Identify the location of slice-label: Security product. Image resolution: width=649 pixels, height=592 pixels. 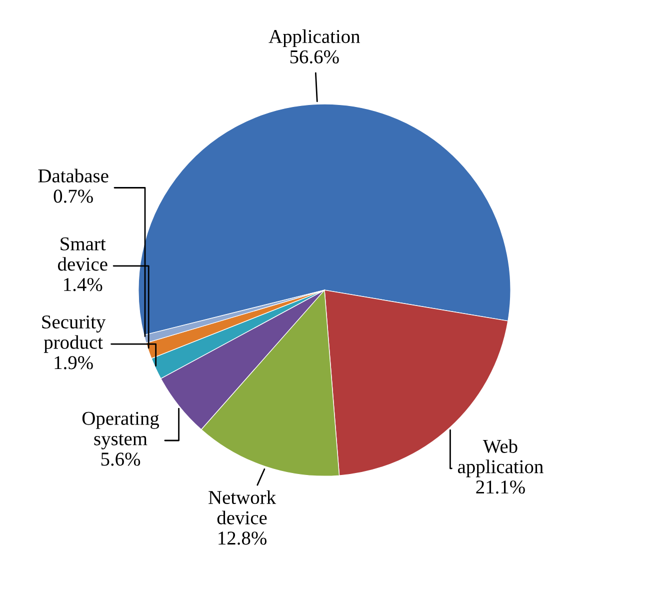
(74, 334).